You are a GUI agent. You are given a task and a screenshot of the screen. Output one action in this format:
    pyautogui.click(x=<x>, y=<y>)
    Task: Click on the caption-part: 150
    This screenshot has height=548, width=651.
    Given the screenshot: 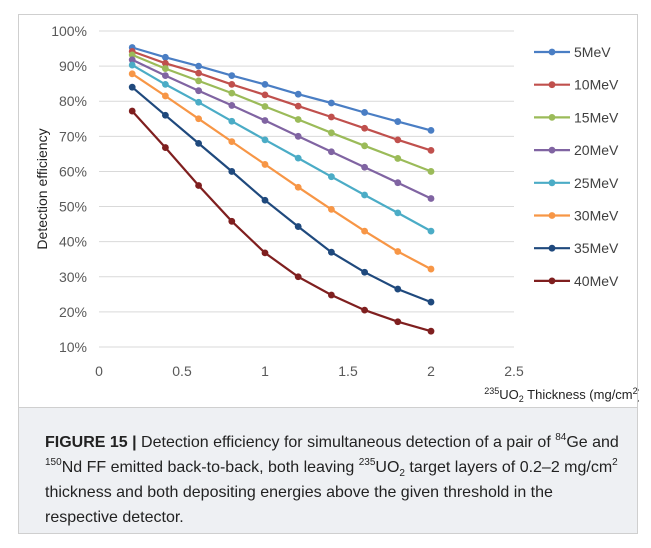 What is the action you would take?
    pyautogui.click(x=53, y=462)
    